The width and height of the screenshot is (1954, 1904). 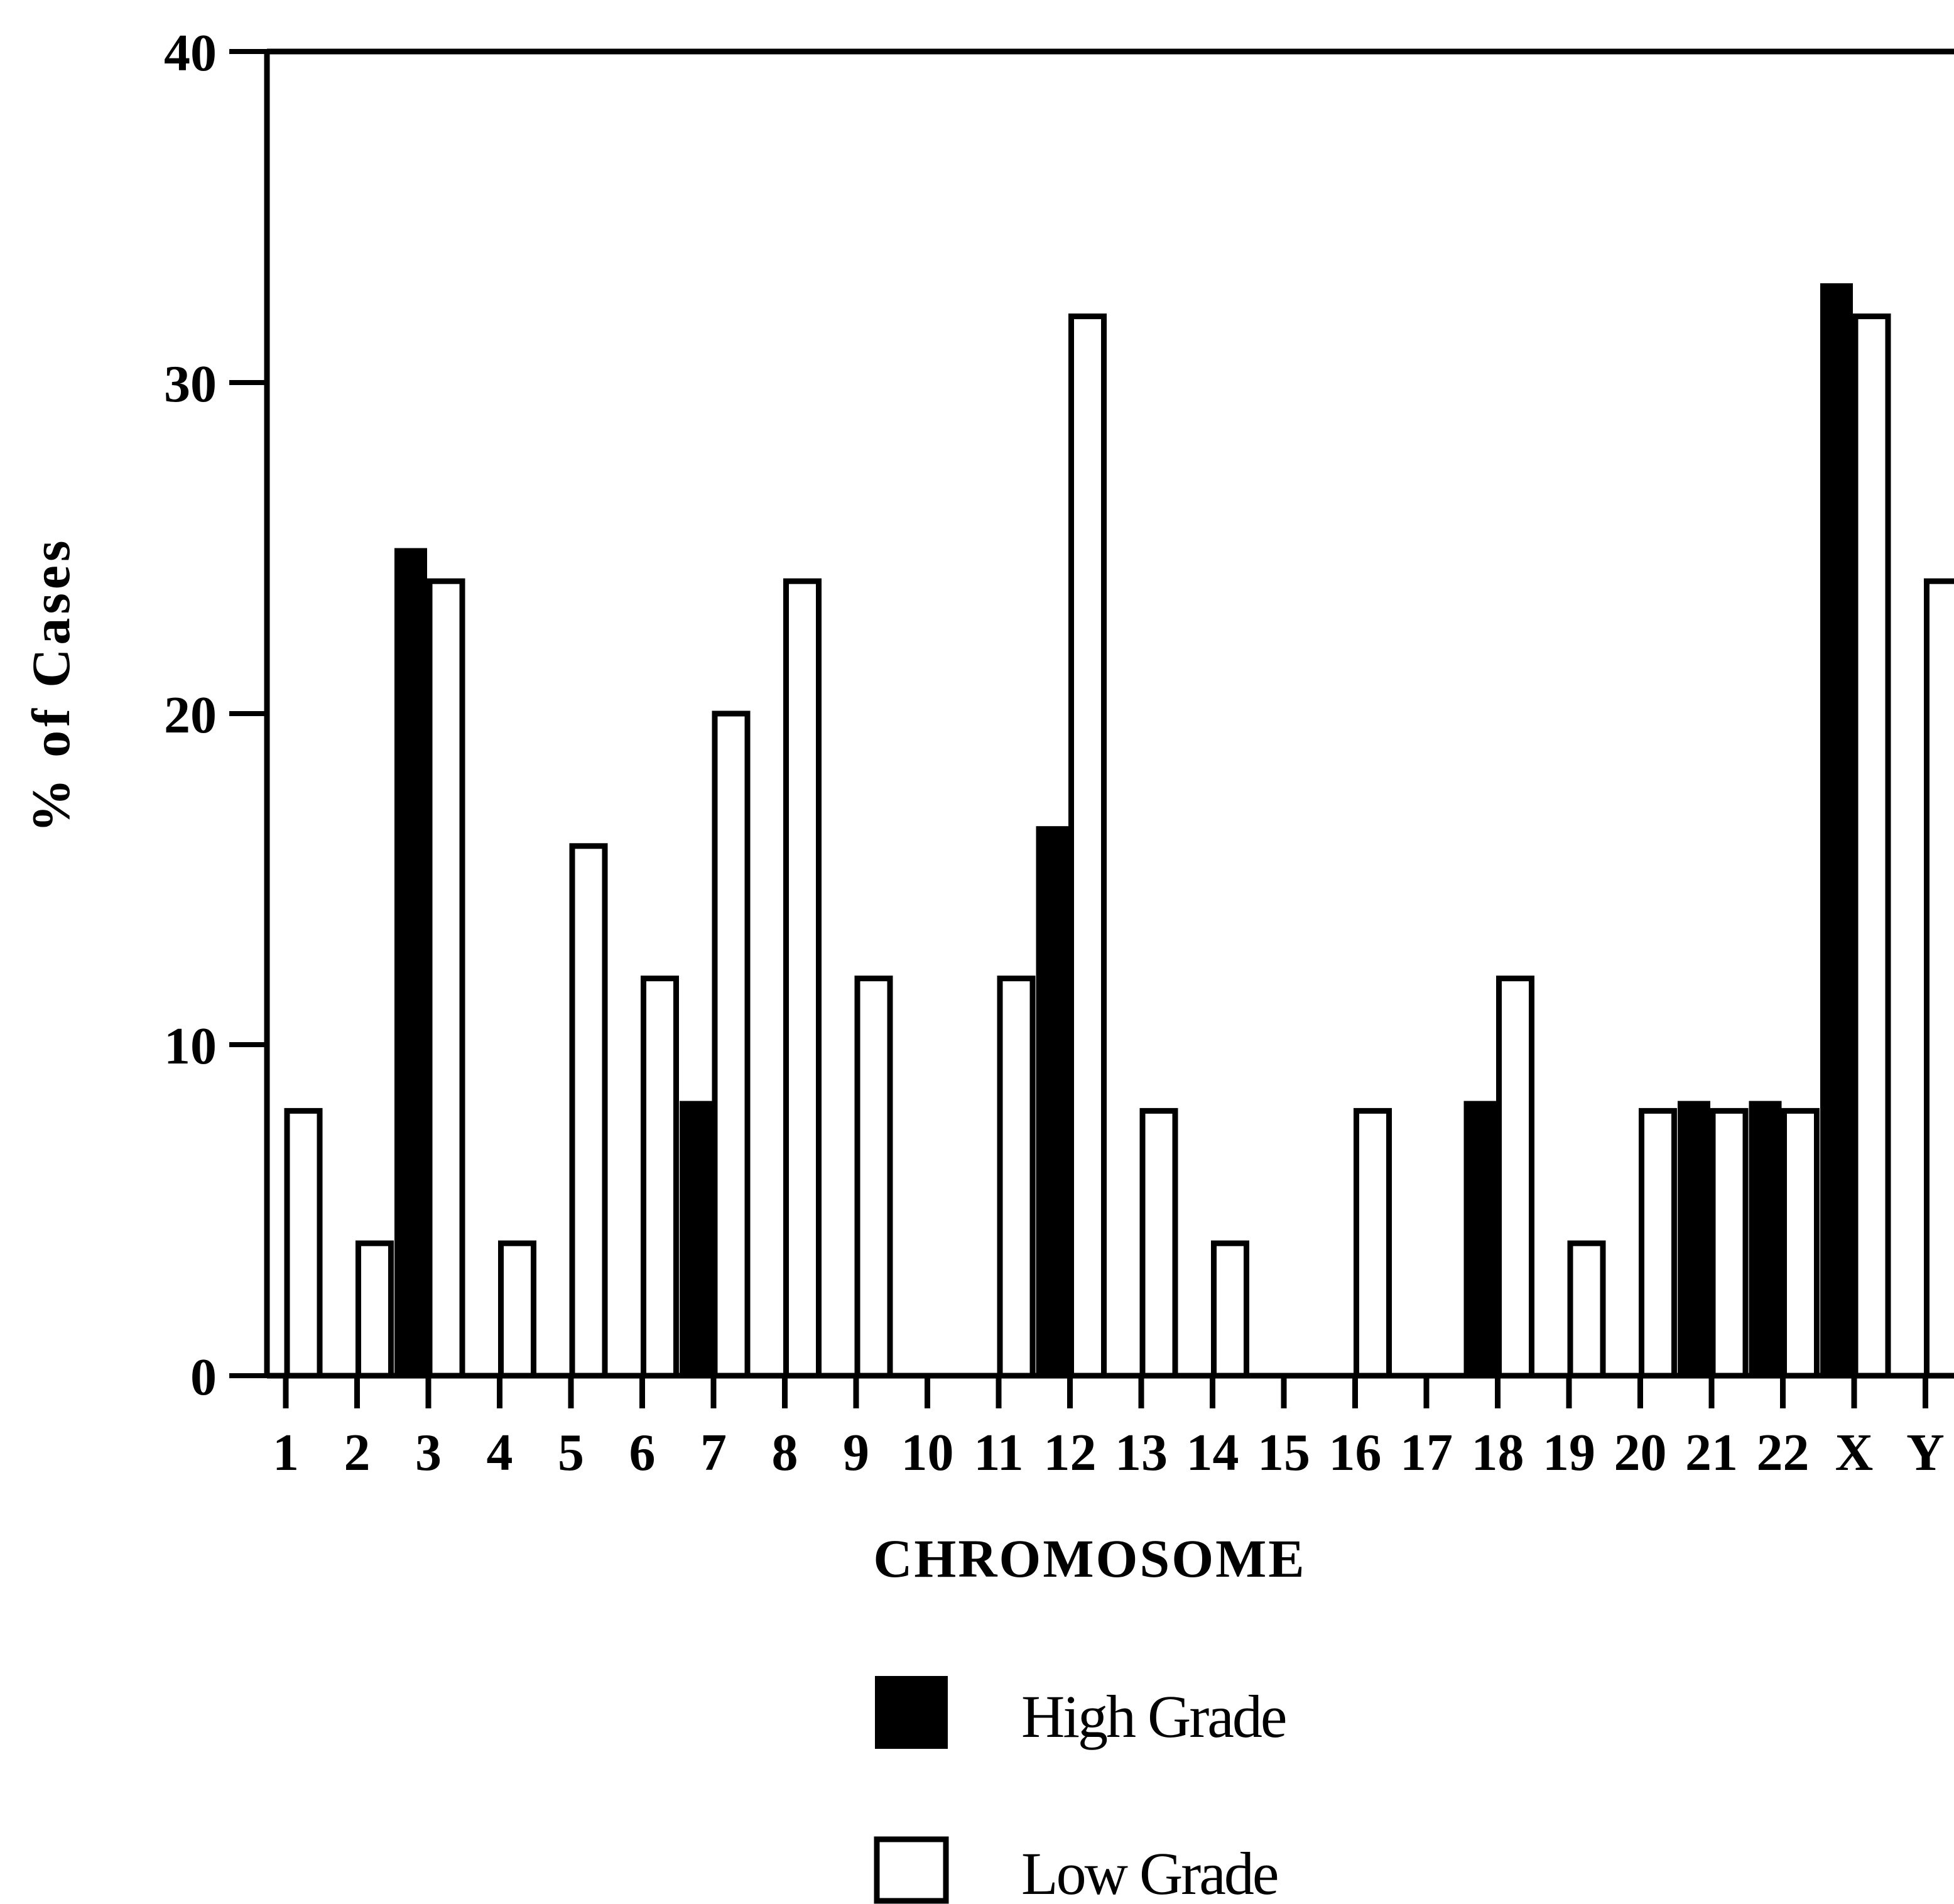 I want to click on legend-swatch-low-grade, so click(x=912, y=1870).